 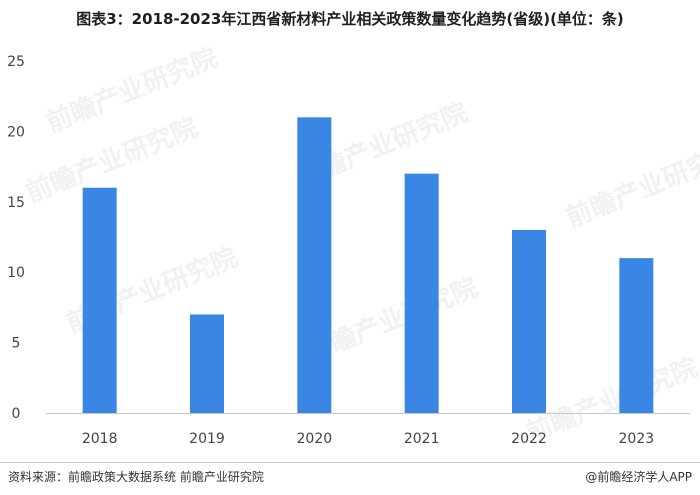 I want to click on y-tick-label: 15, so click(x=16, y=203).